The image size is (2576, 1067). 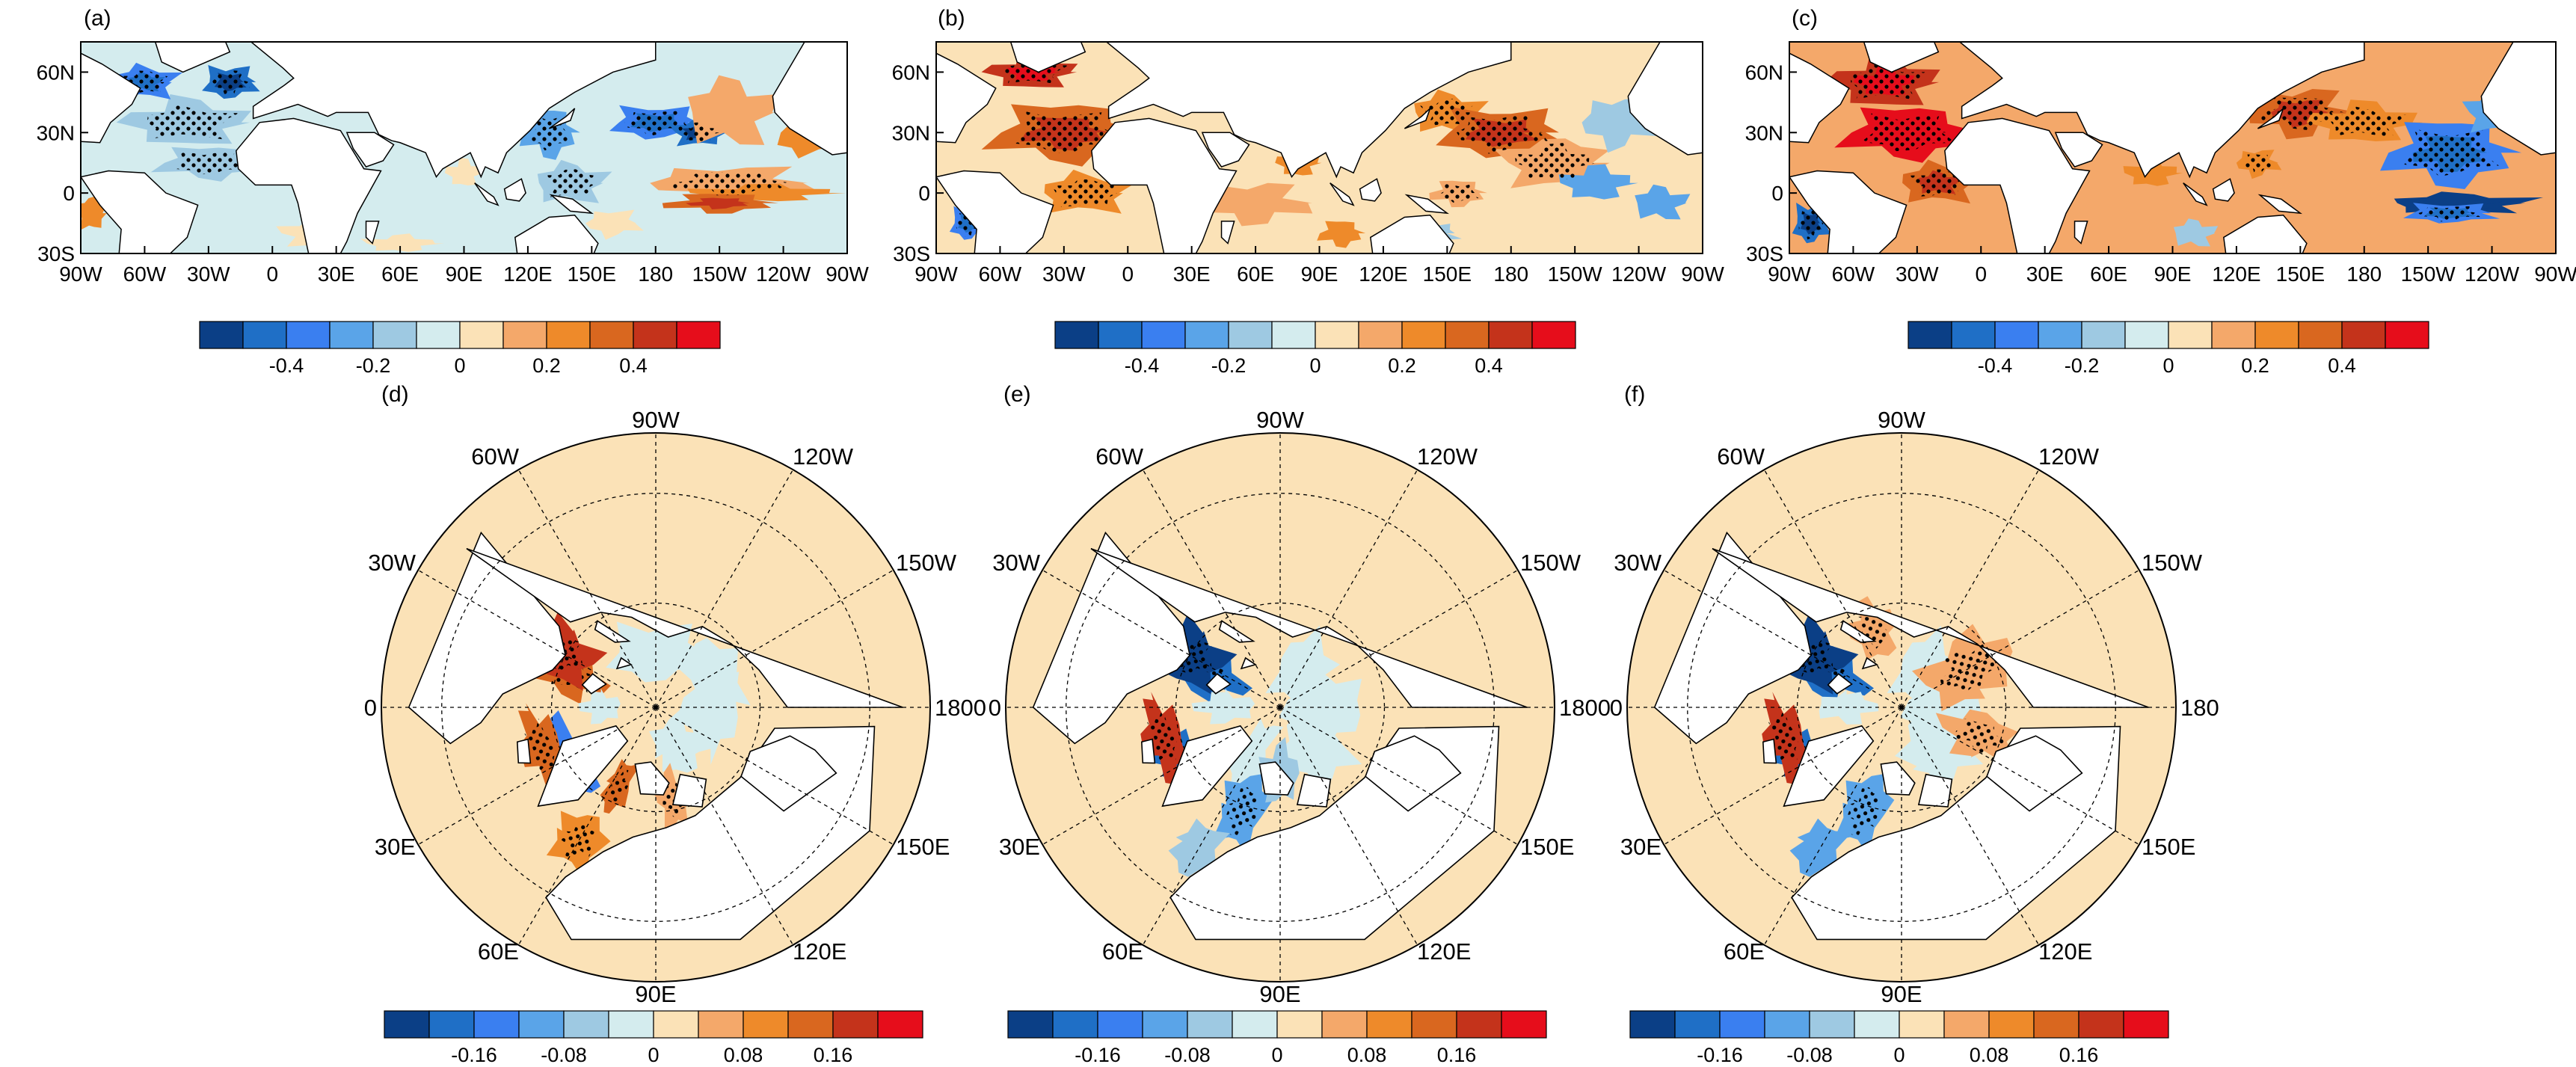 I want to click on parallel, so click(x=1901, y=707).